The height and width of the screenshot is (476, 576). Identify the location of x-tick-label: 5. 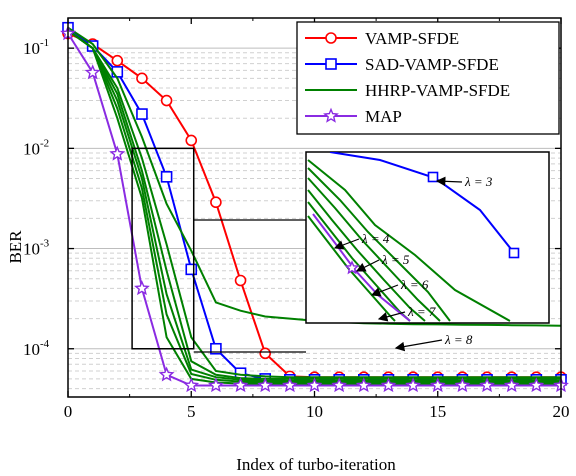
(191, 411).